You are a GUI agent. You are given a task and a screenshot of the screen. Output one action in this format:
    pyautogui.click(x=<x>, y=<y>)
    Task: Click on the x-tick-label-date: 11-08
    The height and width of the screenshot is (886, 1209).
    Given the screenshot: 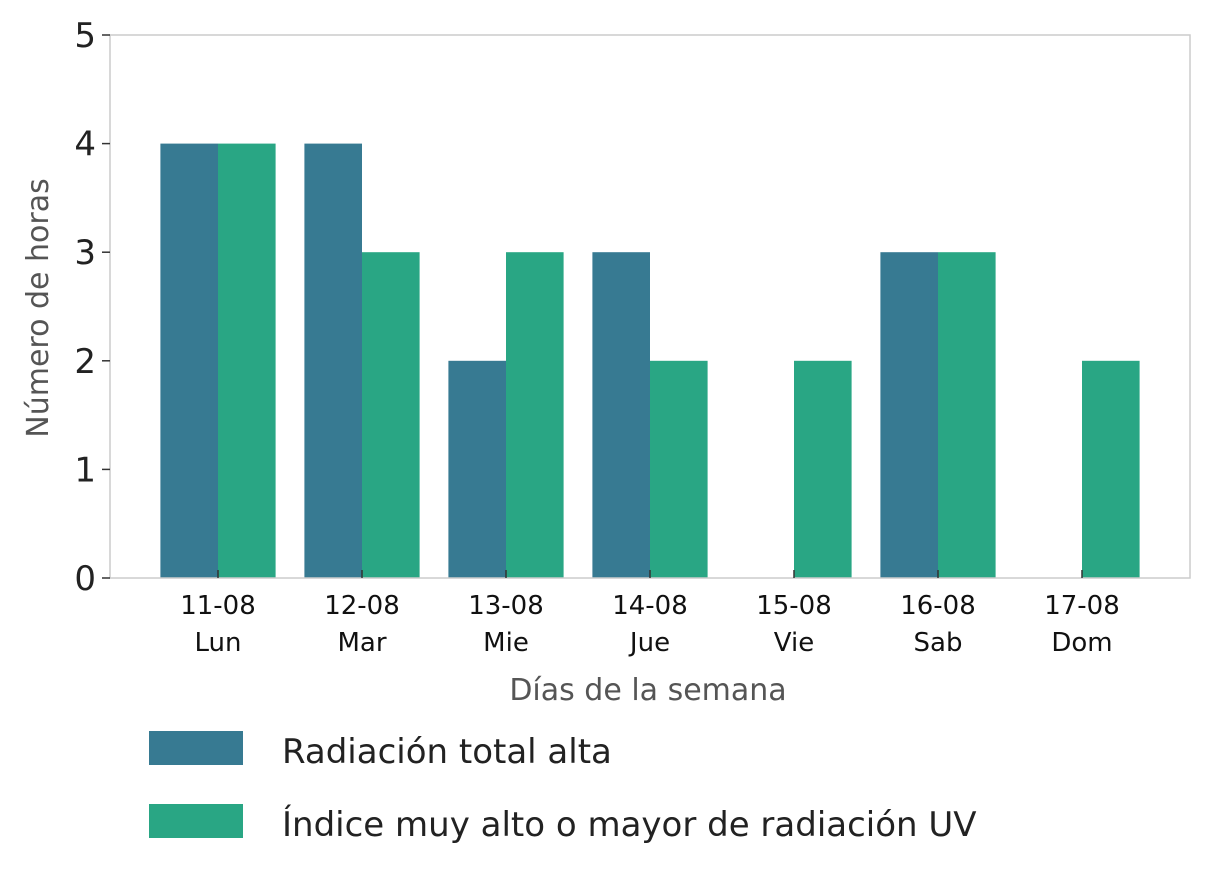 What is the action you would take?
    pyautogui.click(x=218, y=606)
    